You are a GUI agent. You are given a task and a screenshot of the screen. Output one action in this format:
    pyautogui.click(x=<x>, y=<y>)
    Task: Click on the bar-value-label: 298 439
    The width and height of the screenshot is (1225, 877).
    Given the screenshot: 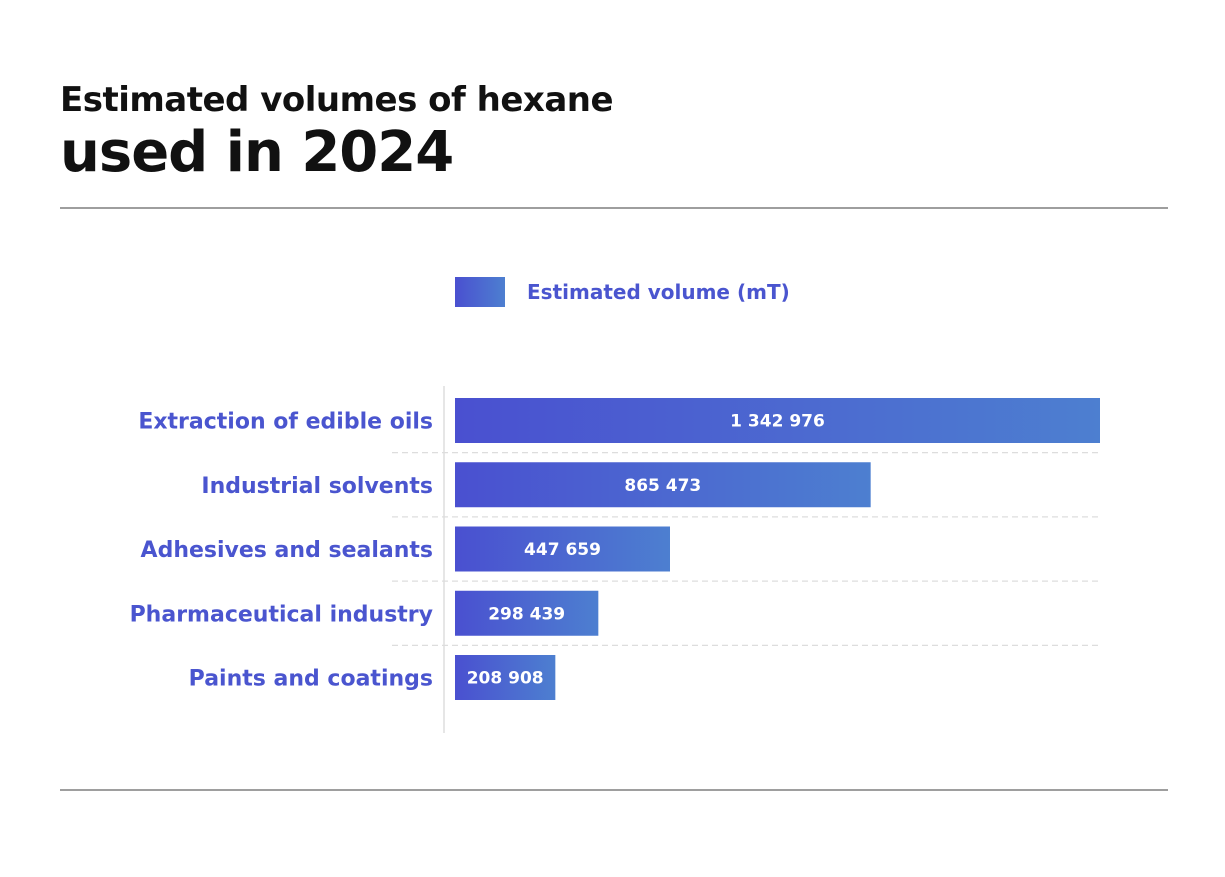 What is the action you would take?
    pyautogui.click(x=526, y=614)
    